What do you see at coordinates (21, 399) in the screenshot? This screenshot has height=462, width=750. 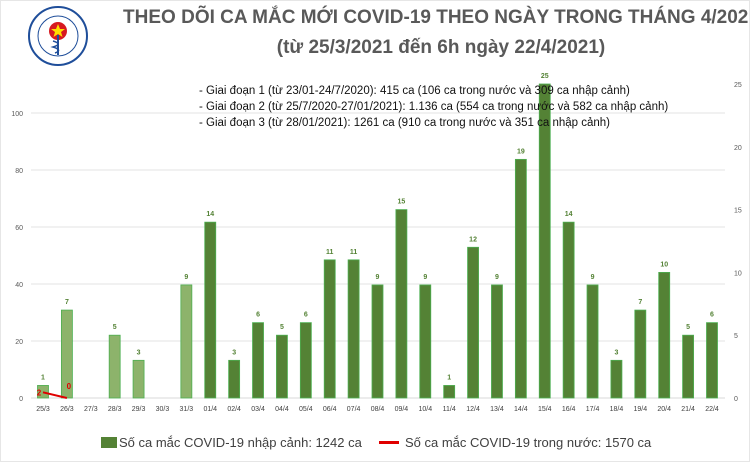 I see `left-axis-tick: 0` at bounding box center [21, 399].